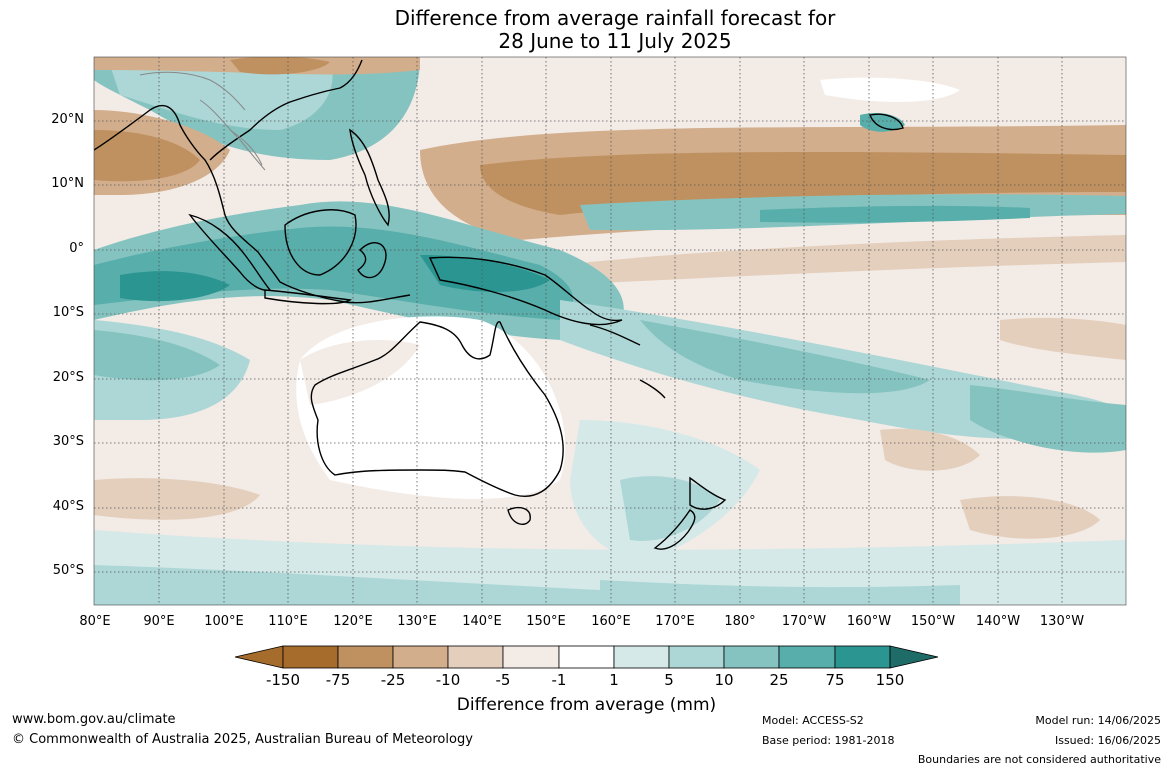 The height and width of the screenshot is (770, 1173). What do you see at coordinates (67, 183) in the screenshot?
I see `lat-label-10n: 10°N` at bounding box center [67, 183].